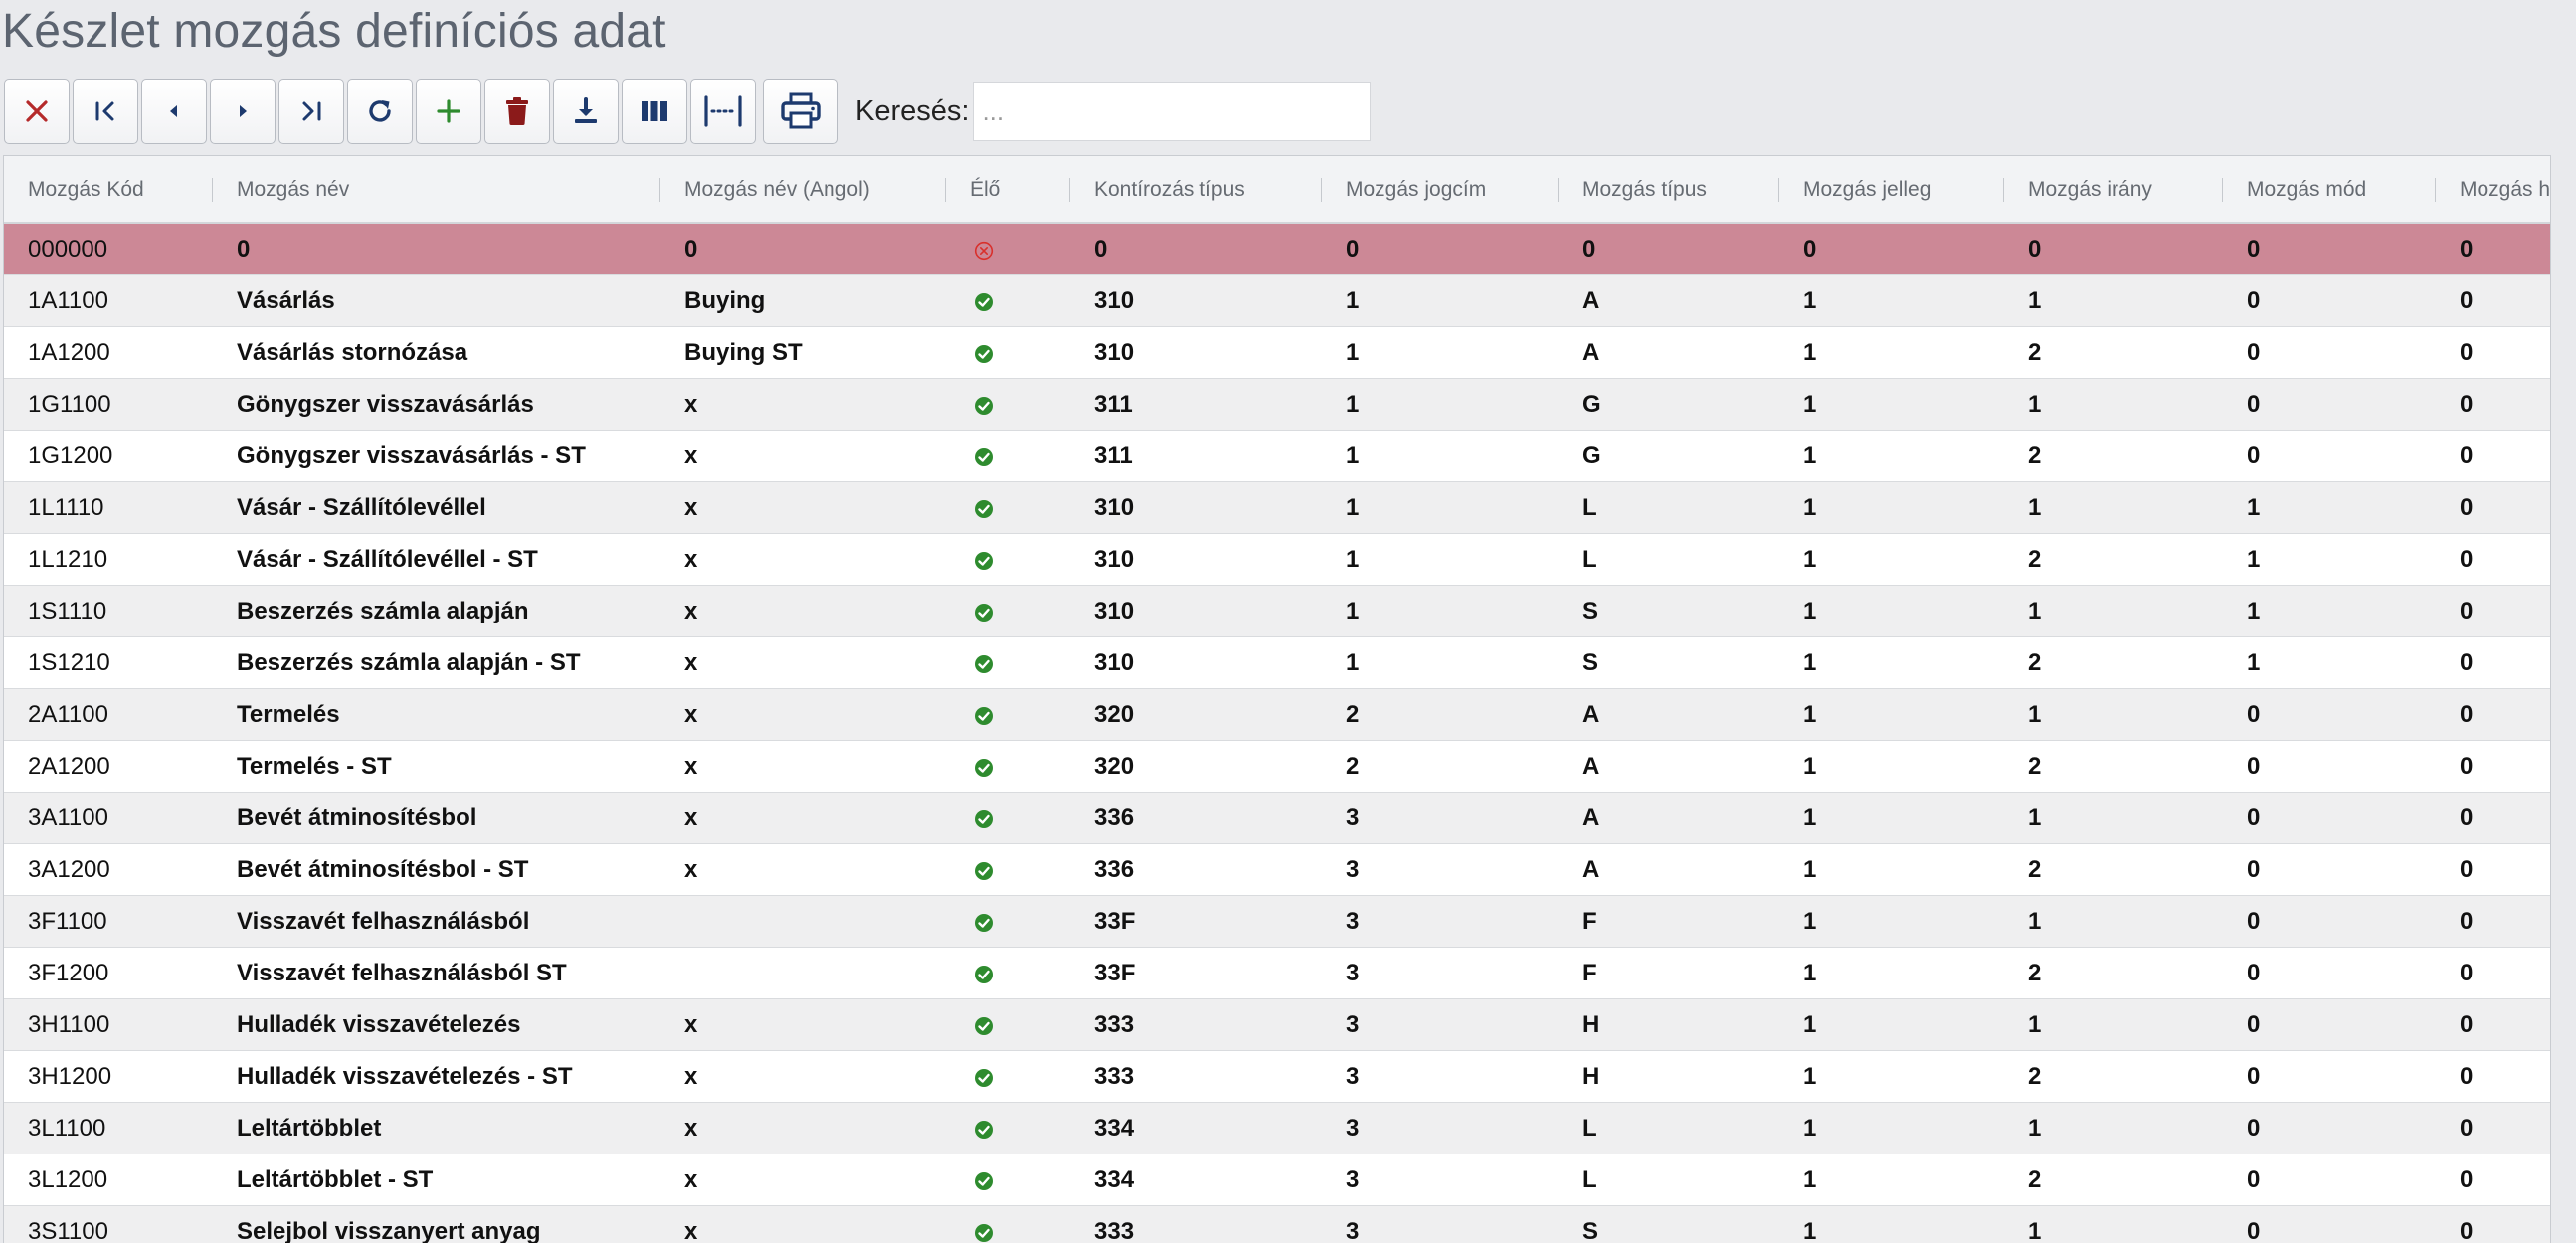  What do you see at coordinates (385, 404) in the screenshot?
I see `cell-name: Gönygszer visszavásárlás` at bounding box center [385, 404].